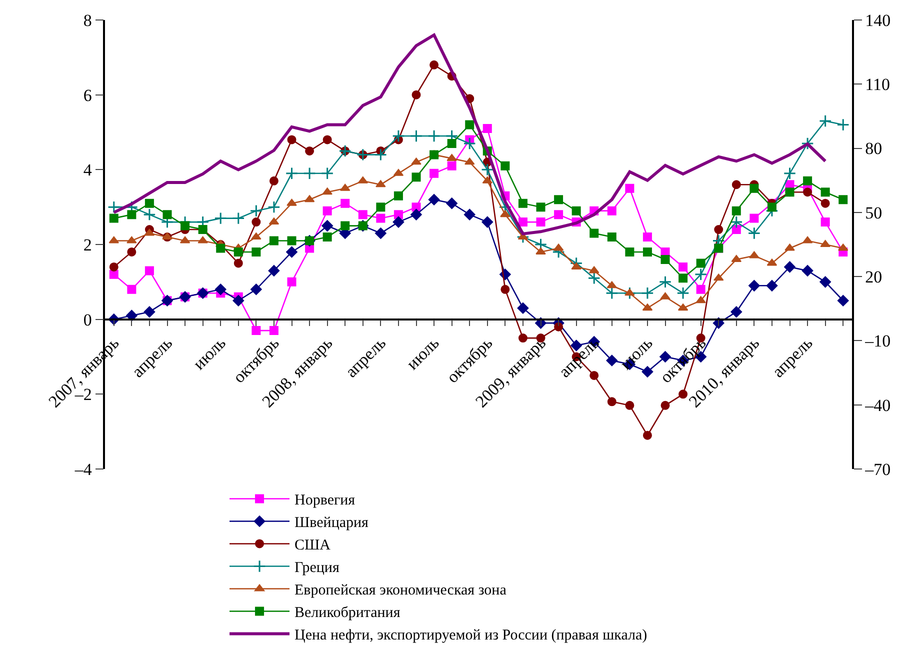 The height and width of the screenshot is (662, 904). Describe the element at coordinates (877, 469) in the screenshot. I see `y2-tick-label: –70` at that location.